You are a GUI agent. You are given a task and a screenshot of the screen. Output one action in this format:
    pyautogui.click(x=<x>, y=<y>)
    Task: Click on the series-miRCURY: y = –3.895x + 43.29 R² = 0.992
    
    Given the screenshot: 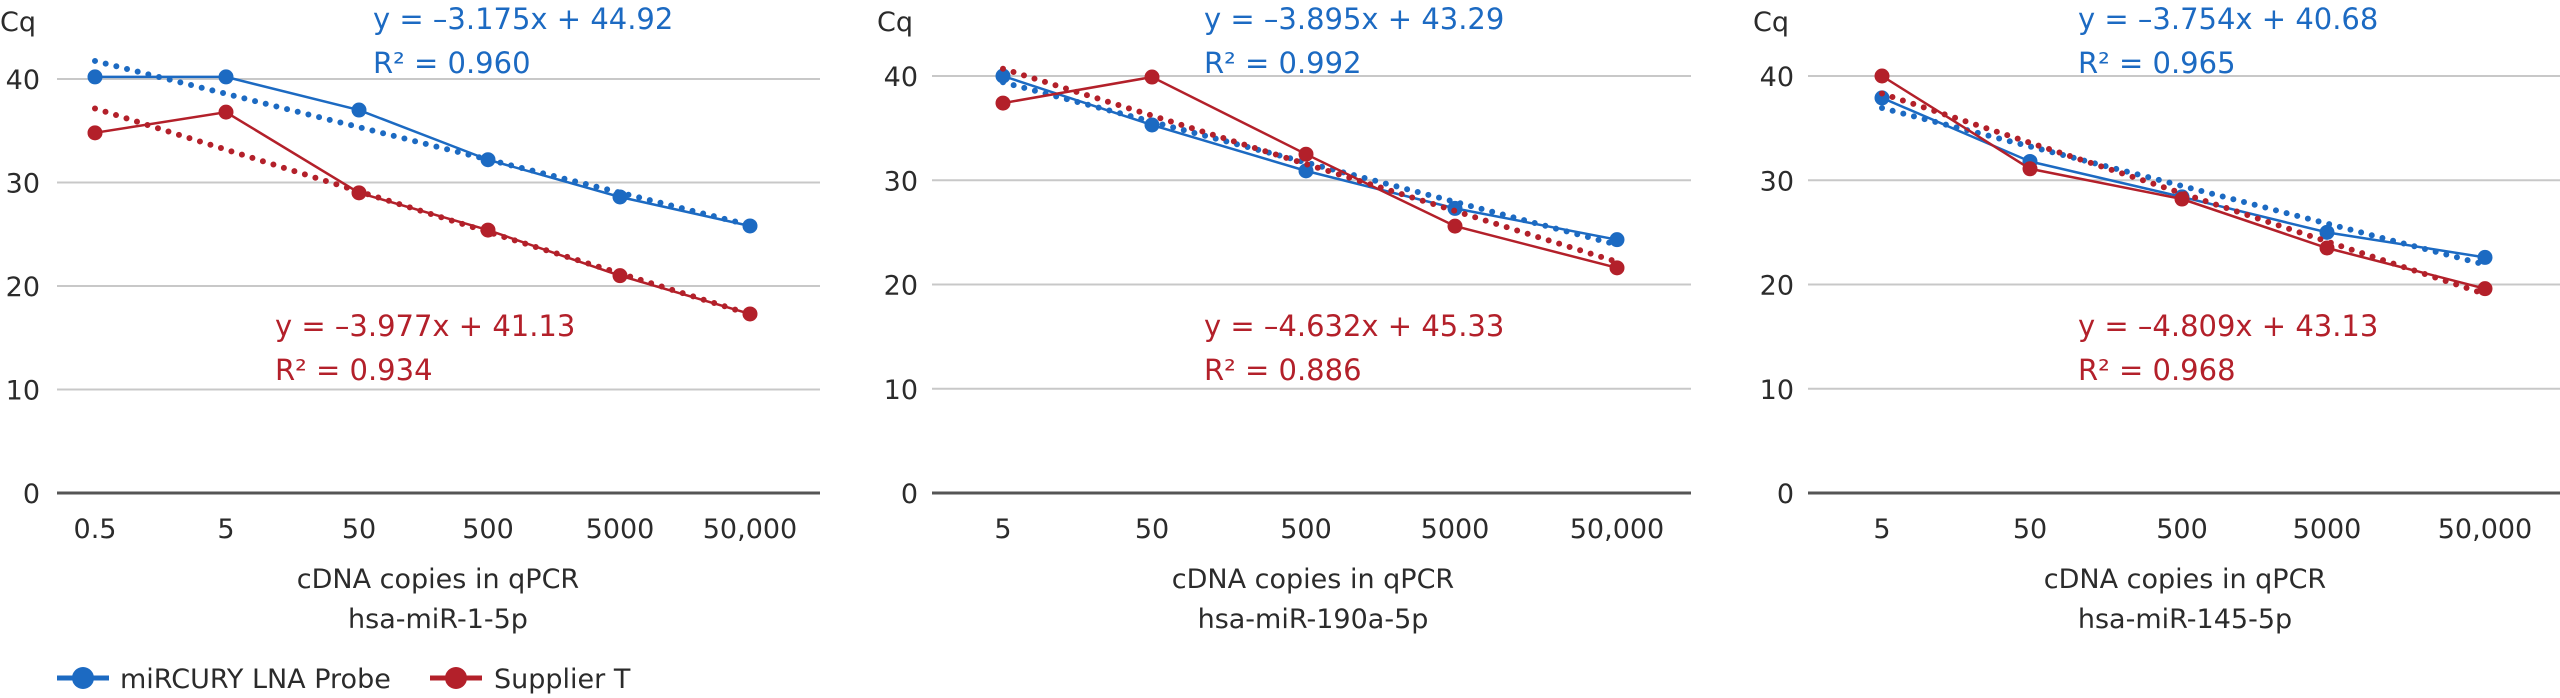 What is the action you would take?
    pyautogui.click(x=1310, y=125)
    